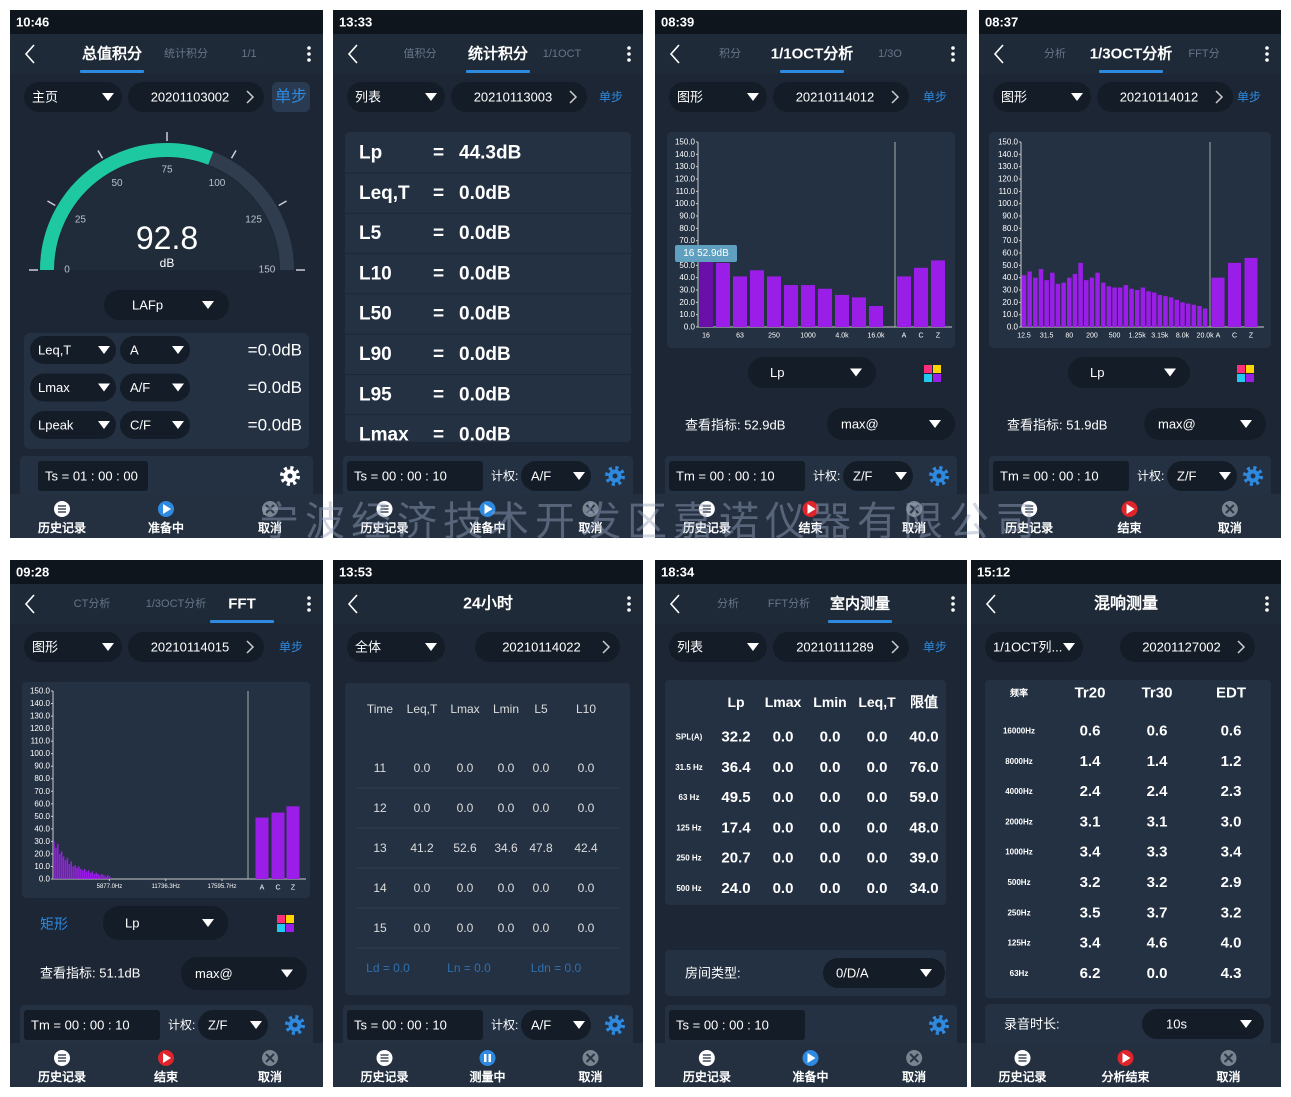 The image size is (1291, 1097). What do you see at coordinates (1203, 53) in the screenshot?
I see `tab: FFT分` at bounding box center [1203, 53].